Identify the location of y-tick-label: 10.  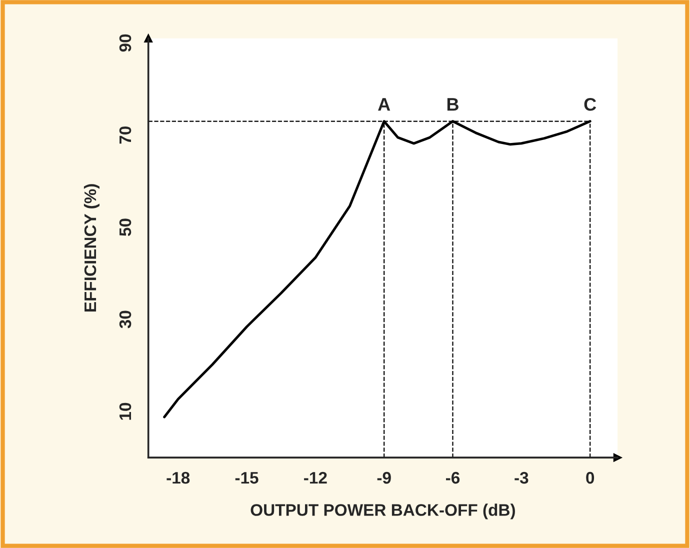
(125, 411).